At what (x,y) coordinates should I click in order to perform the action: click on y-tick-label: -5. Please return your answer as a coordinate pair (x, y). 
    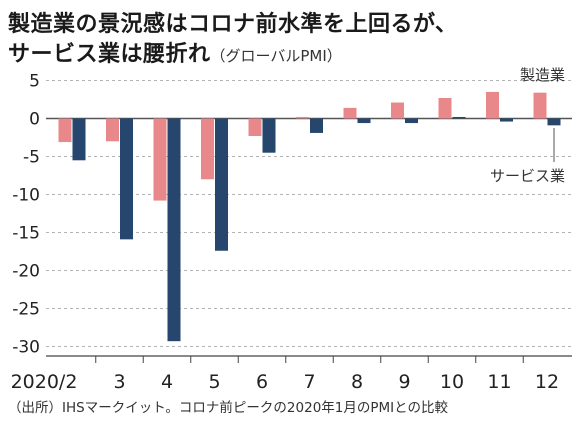
    Looking at the image, I should click on (31, 158).